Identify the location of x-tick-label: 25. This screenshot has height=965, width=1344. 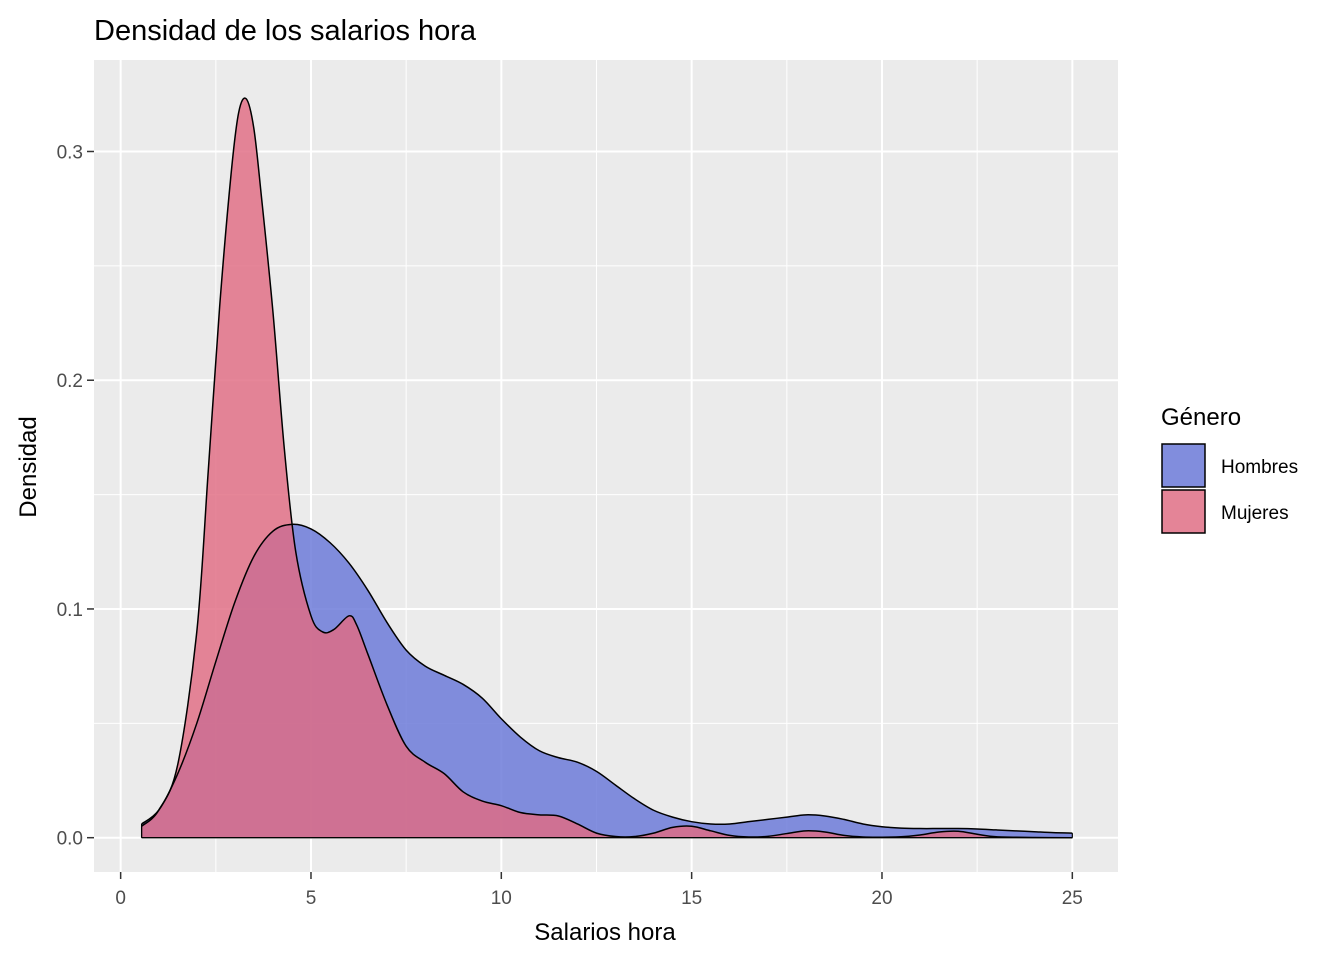
(1072, 898).